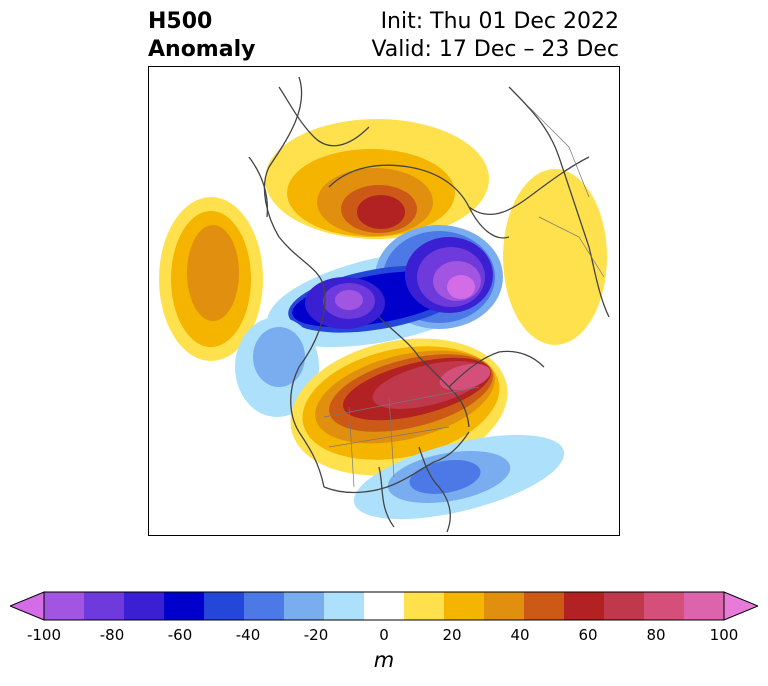 The image size is (768, 686). What do you see at coordinates (44, 635) in the screenshot?
I see `colorbar-tick-label: -100` at bounding box center [44, 635].